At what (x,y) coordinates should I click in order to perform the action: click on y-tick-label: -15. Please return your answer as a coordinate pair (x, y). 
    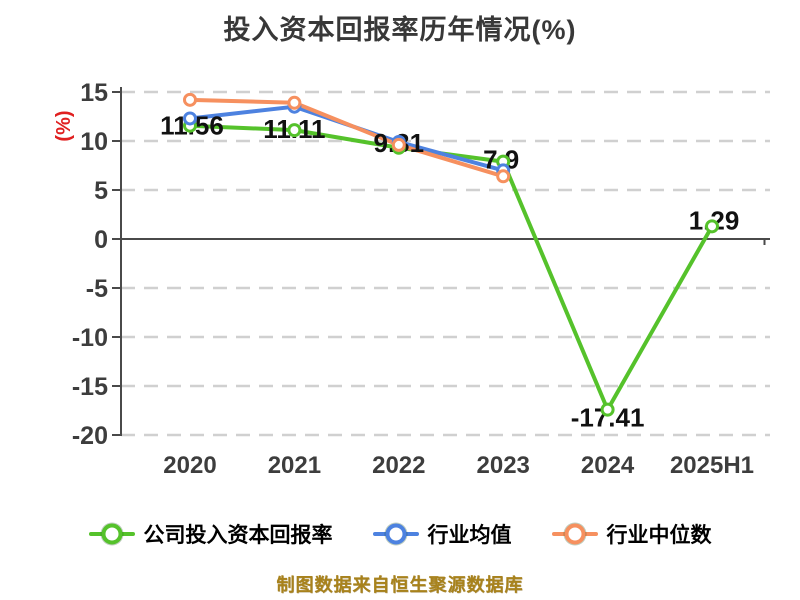
    Looking at the image, I should click on (90, 387).